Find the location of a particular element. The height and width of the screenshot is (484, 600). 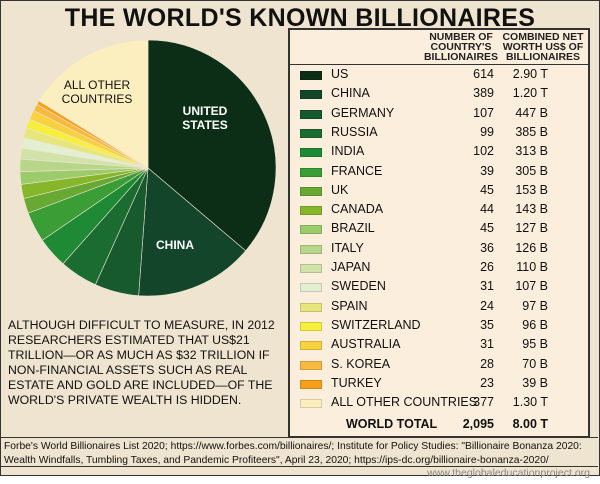

country-name: BRAZIL is located at coordinates (353, 228).